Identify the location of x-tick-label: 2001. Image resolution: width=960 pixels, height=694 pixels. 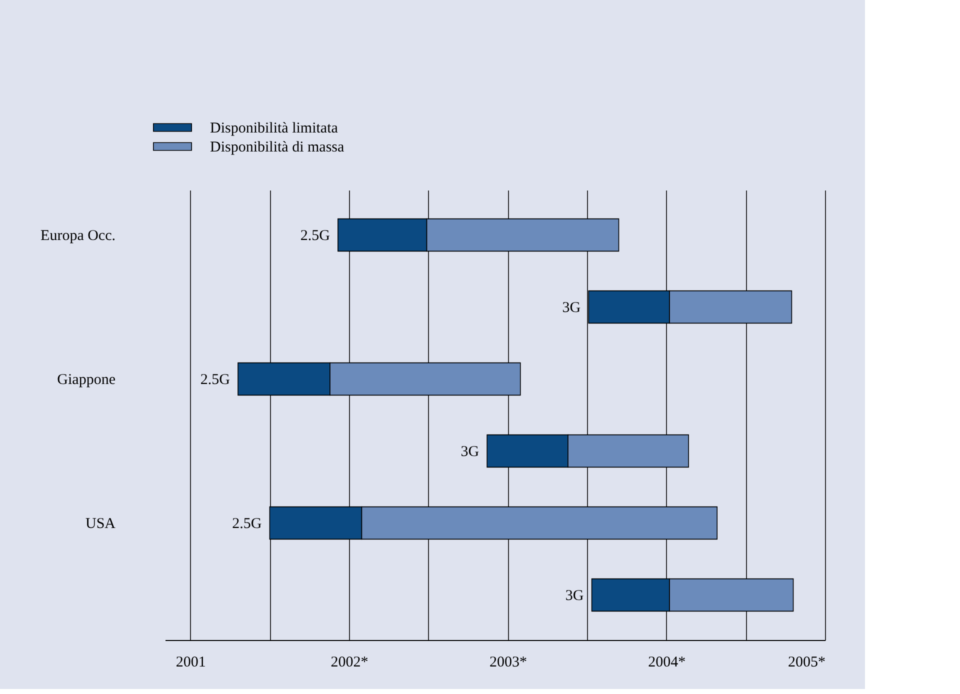
(191, 662).